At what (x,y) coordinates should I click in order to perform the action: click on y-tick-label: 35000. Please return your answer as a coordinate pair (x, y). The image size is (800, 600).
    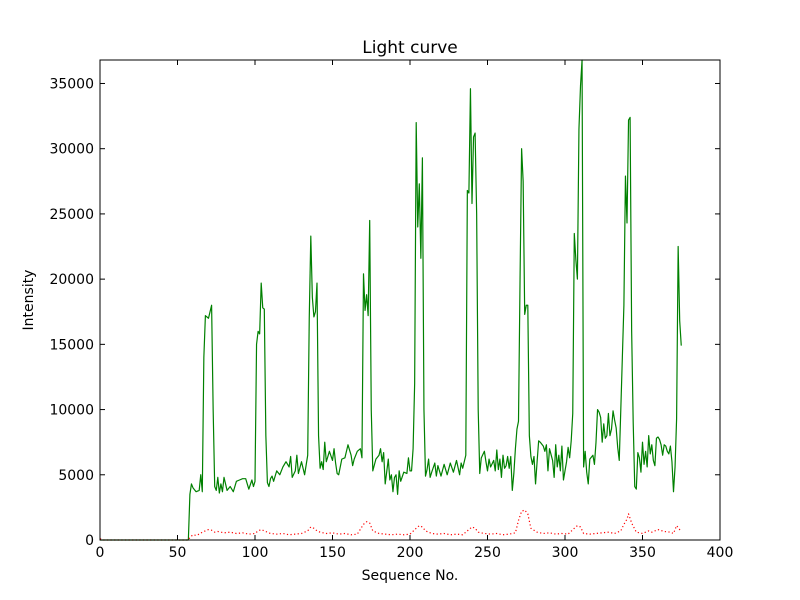
    Looking at the image, I should click on (71, 84).